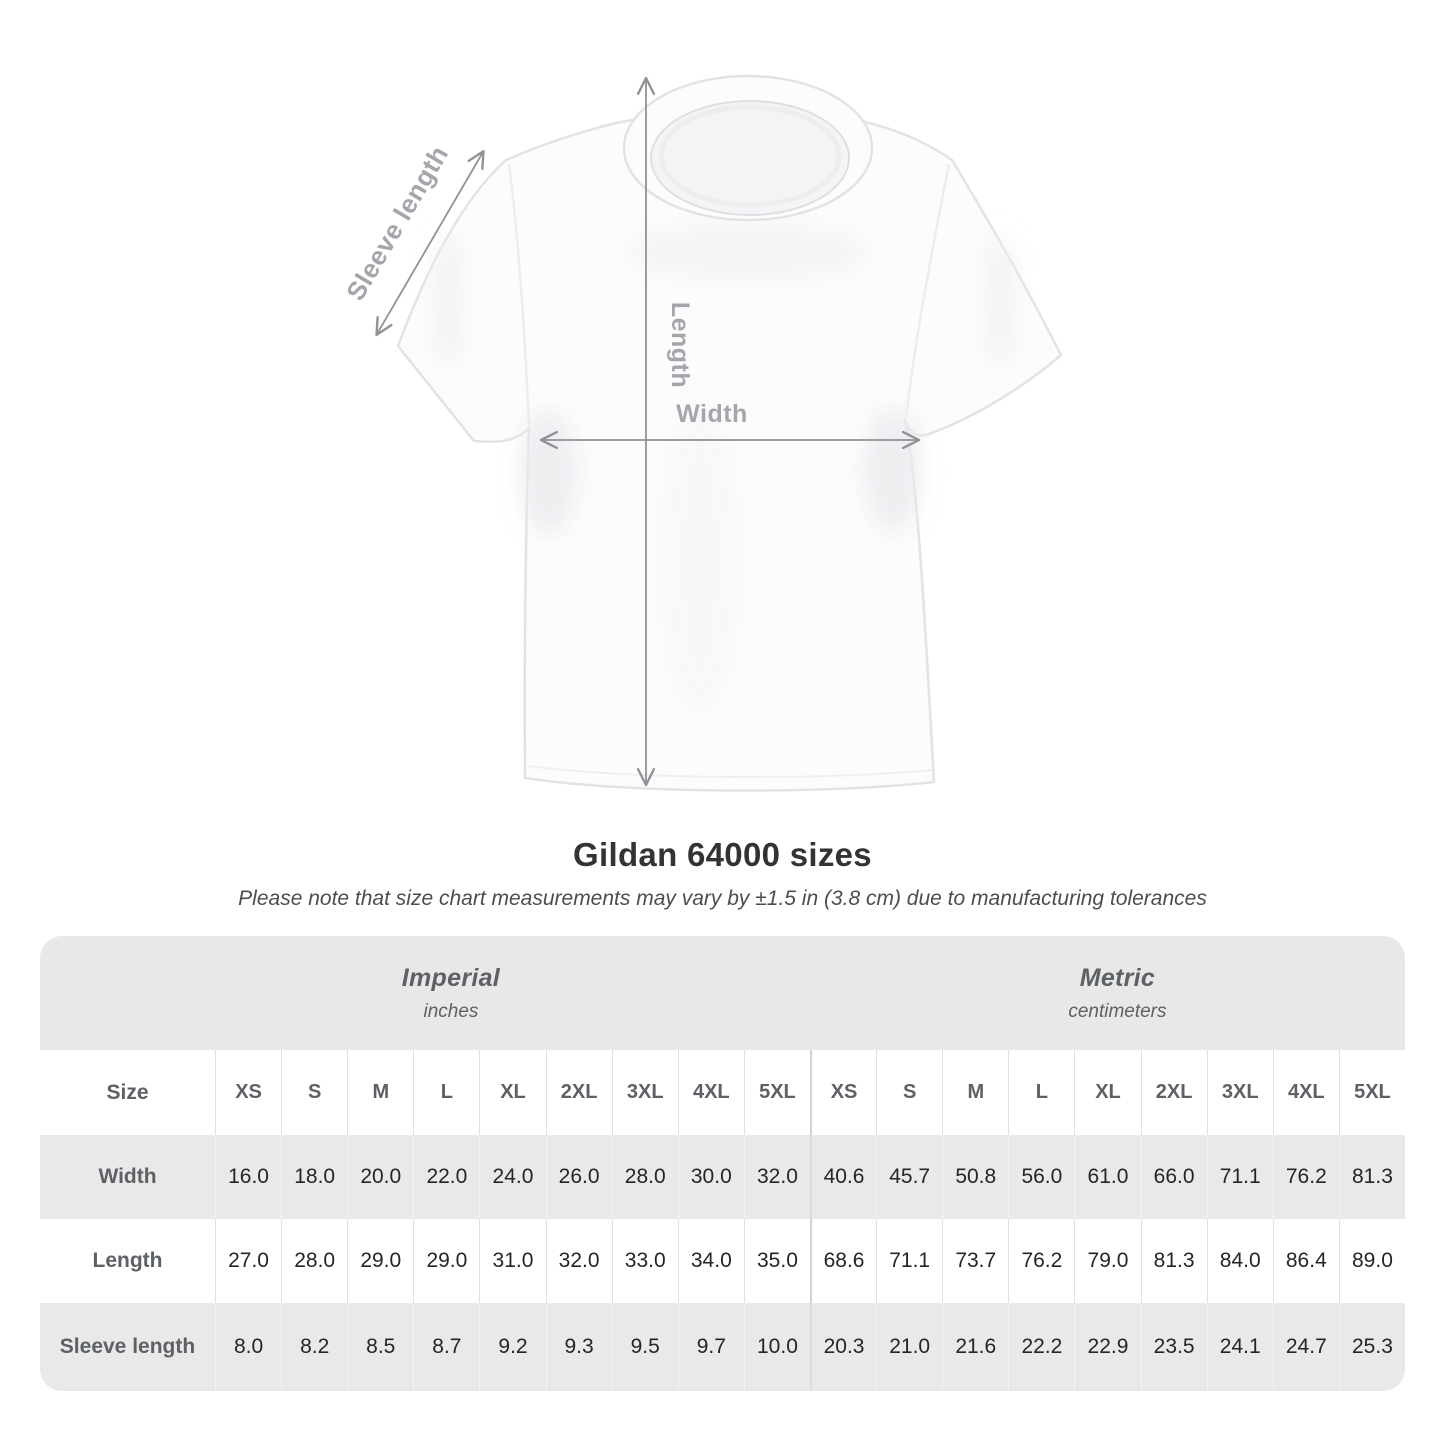 The height and width of the screenshot is (1445, 1445). Describe the element at coordinates (578, 1347) in the screenshot. I see `value-cell: 9.3` at that location.